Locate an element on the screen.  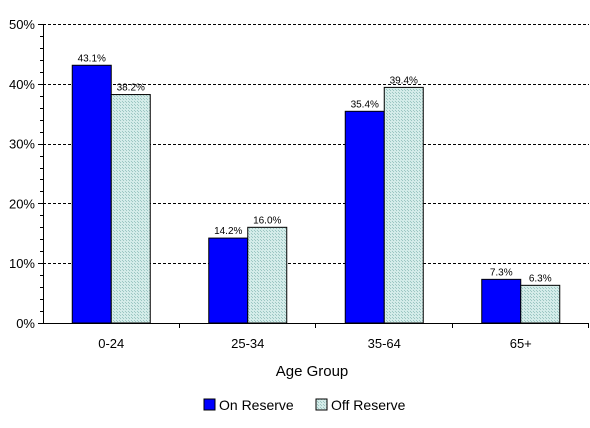
y-tick-label: 40% is located at coordinates (22, 84).